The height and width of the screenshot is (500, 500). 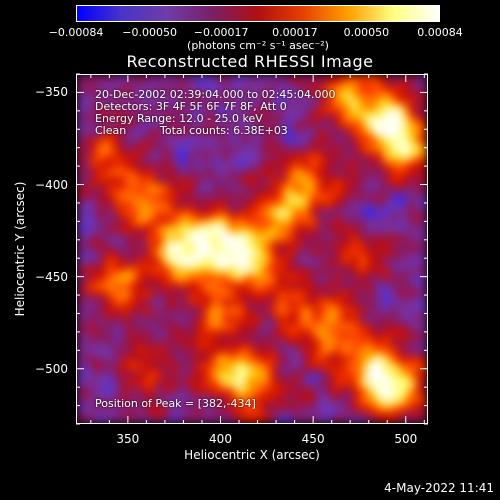 I want to click on colorbar-tick-label: −0.00050, so click(x=150, y=32).